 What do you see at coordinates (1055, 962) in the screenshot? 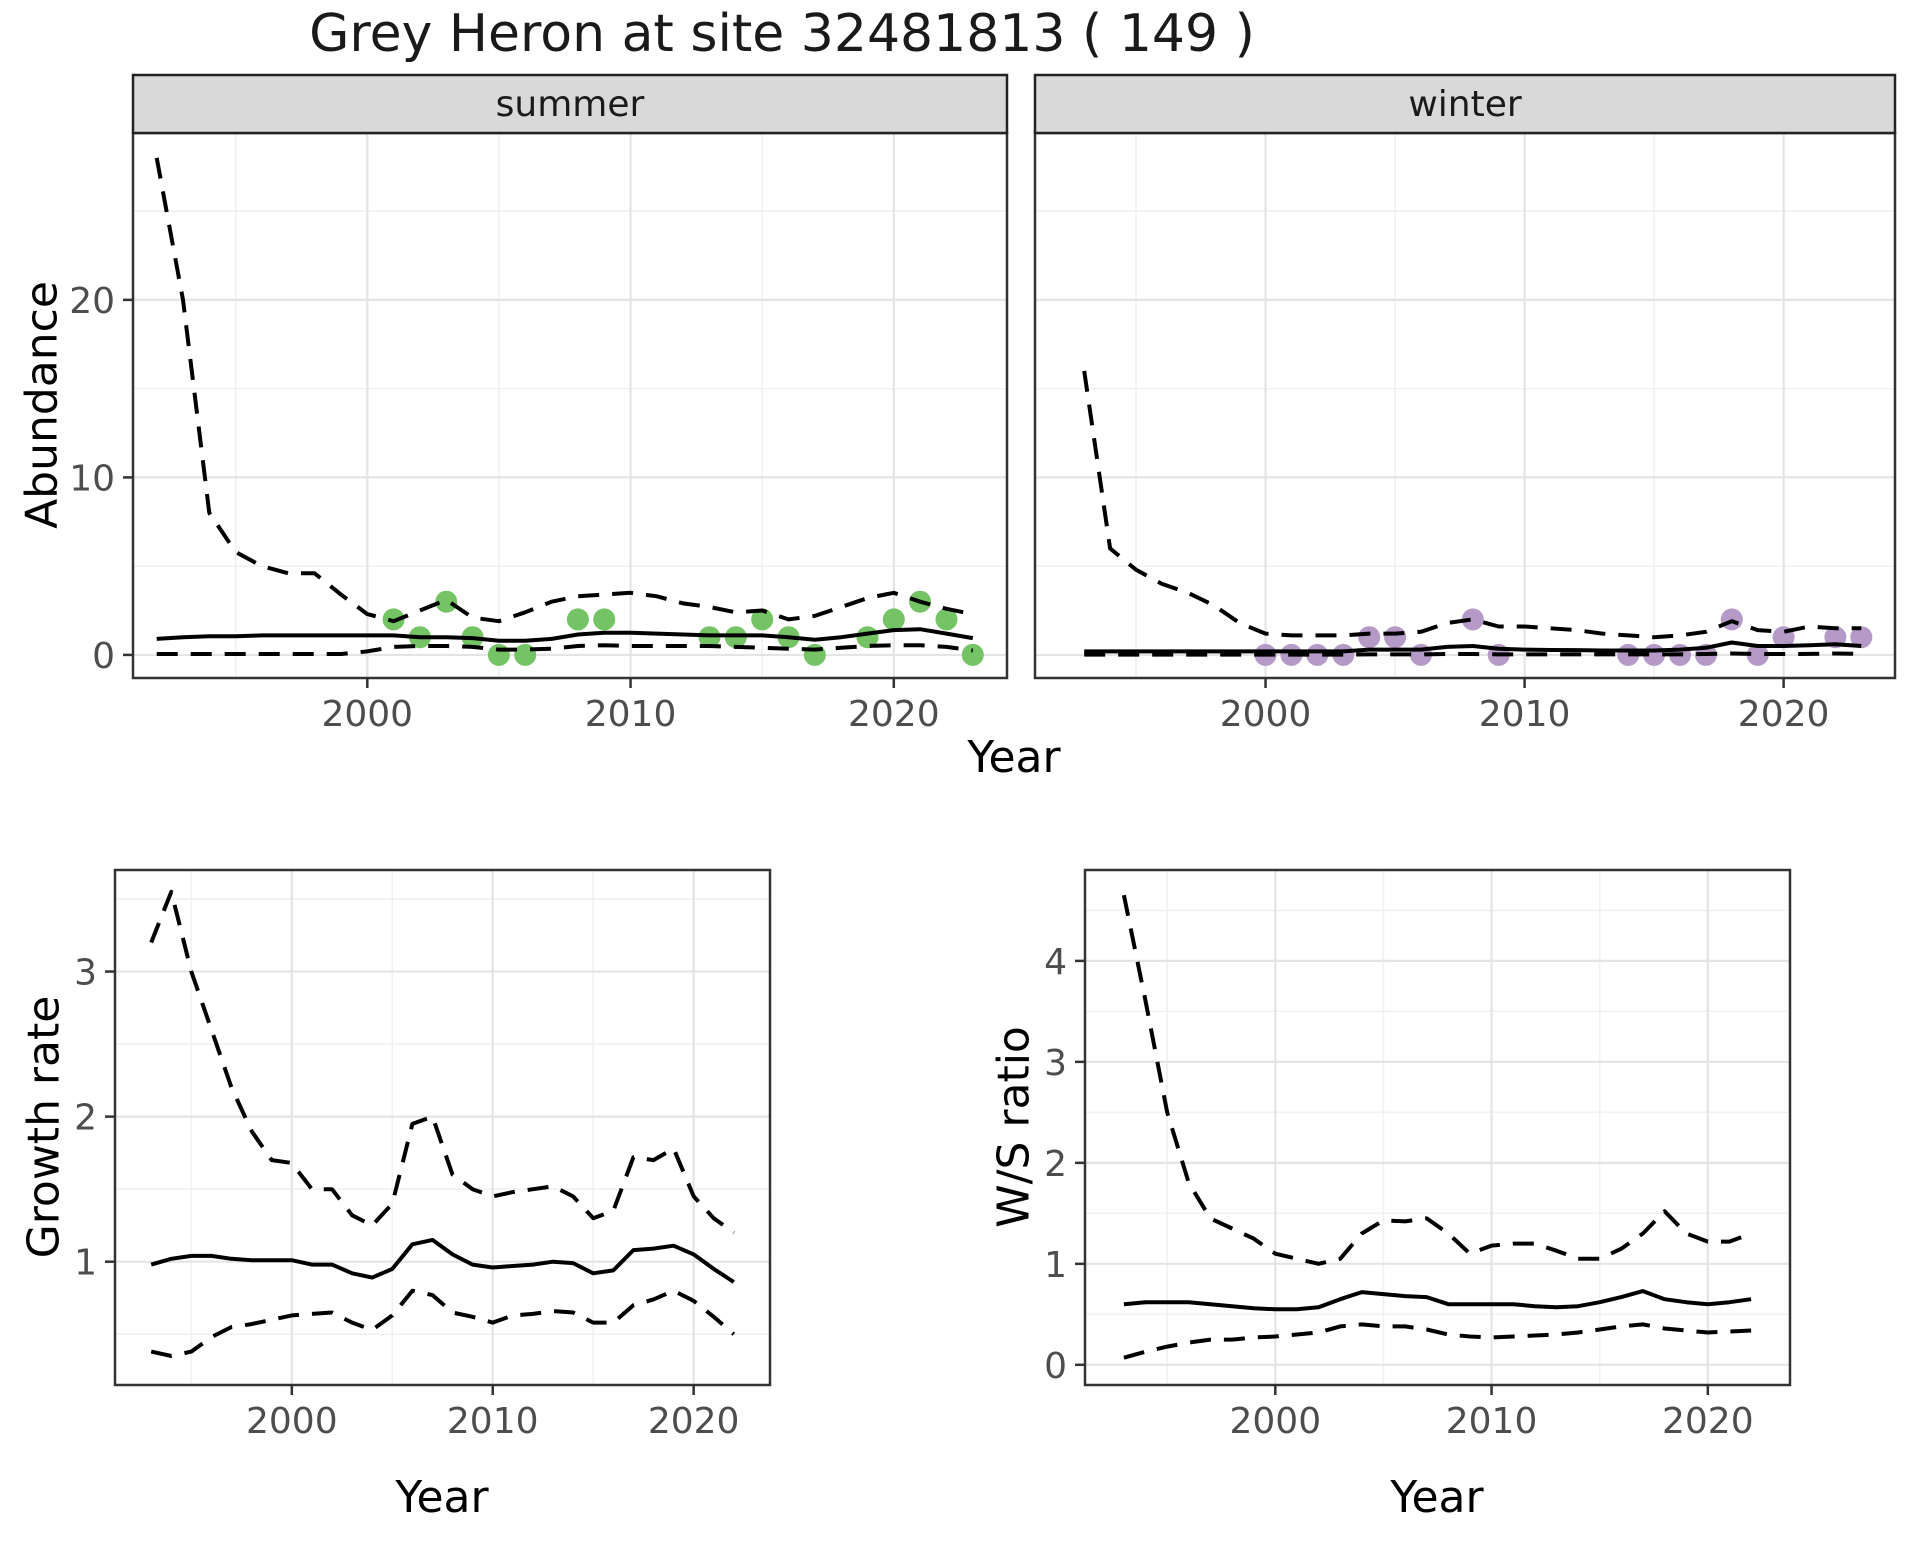
I see `y-tick-label: 4` at bounding box center [1055, 962].